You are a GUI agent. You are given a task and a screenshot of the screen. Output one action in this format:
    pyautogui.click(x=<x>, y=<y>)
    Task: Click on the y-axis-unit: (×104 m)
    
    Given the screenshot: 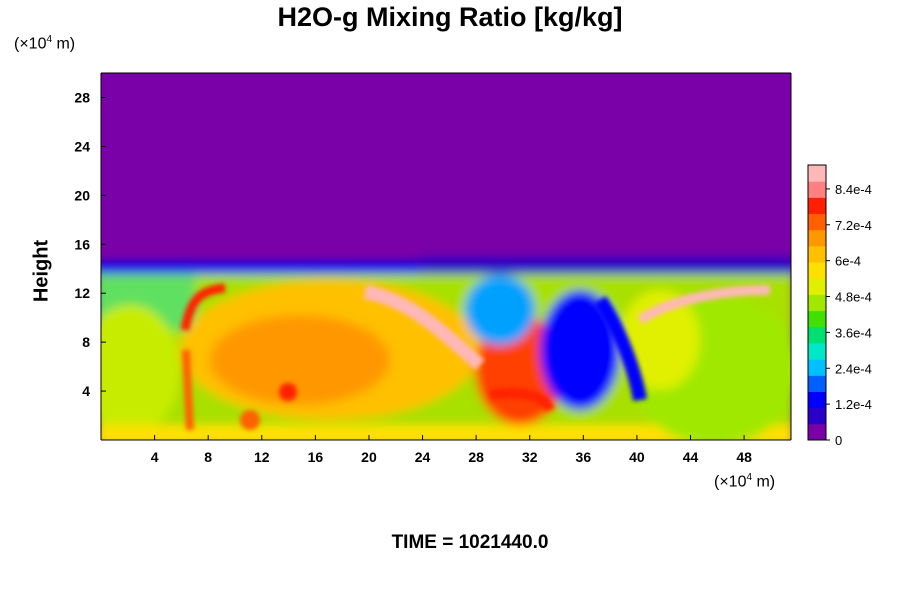 What is the action you would take?
    pyautogui.click(x=45, y=43)
    